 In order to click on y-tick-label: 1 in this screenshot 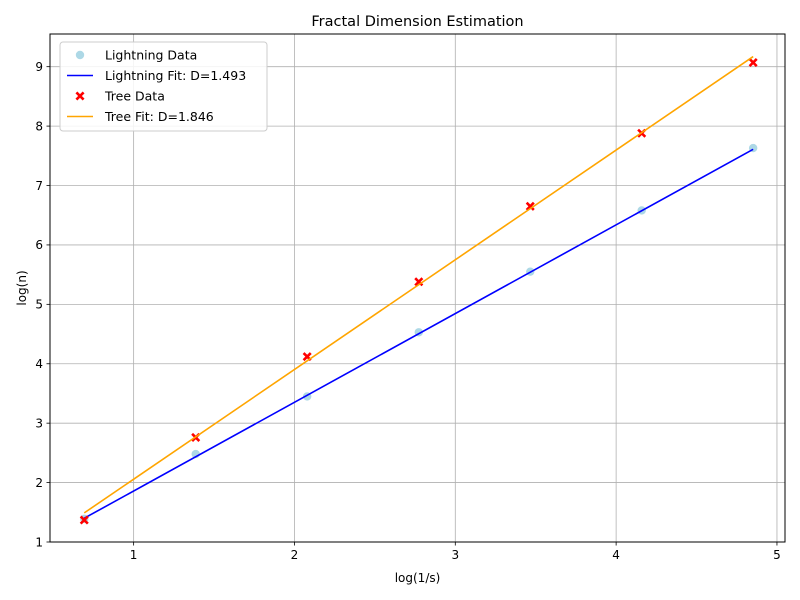, I will do `click(39, 542)`.